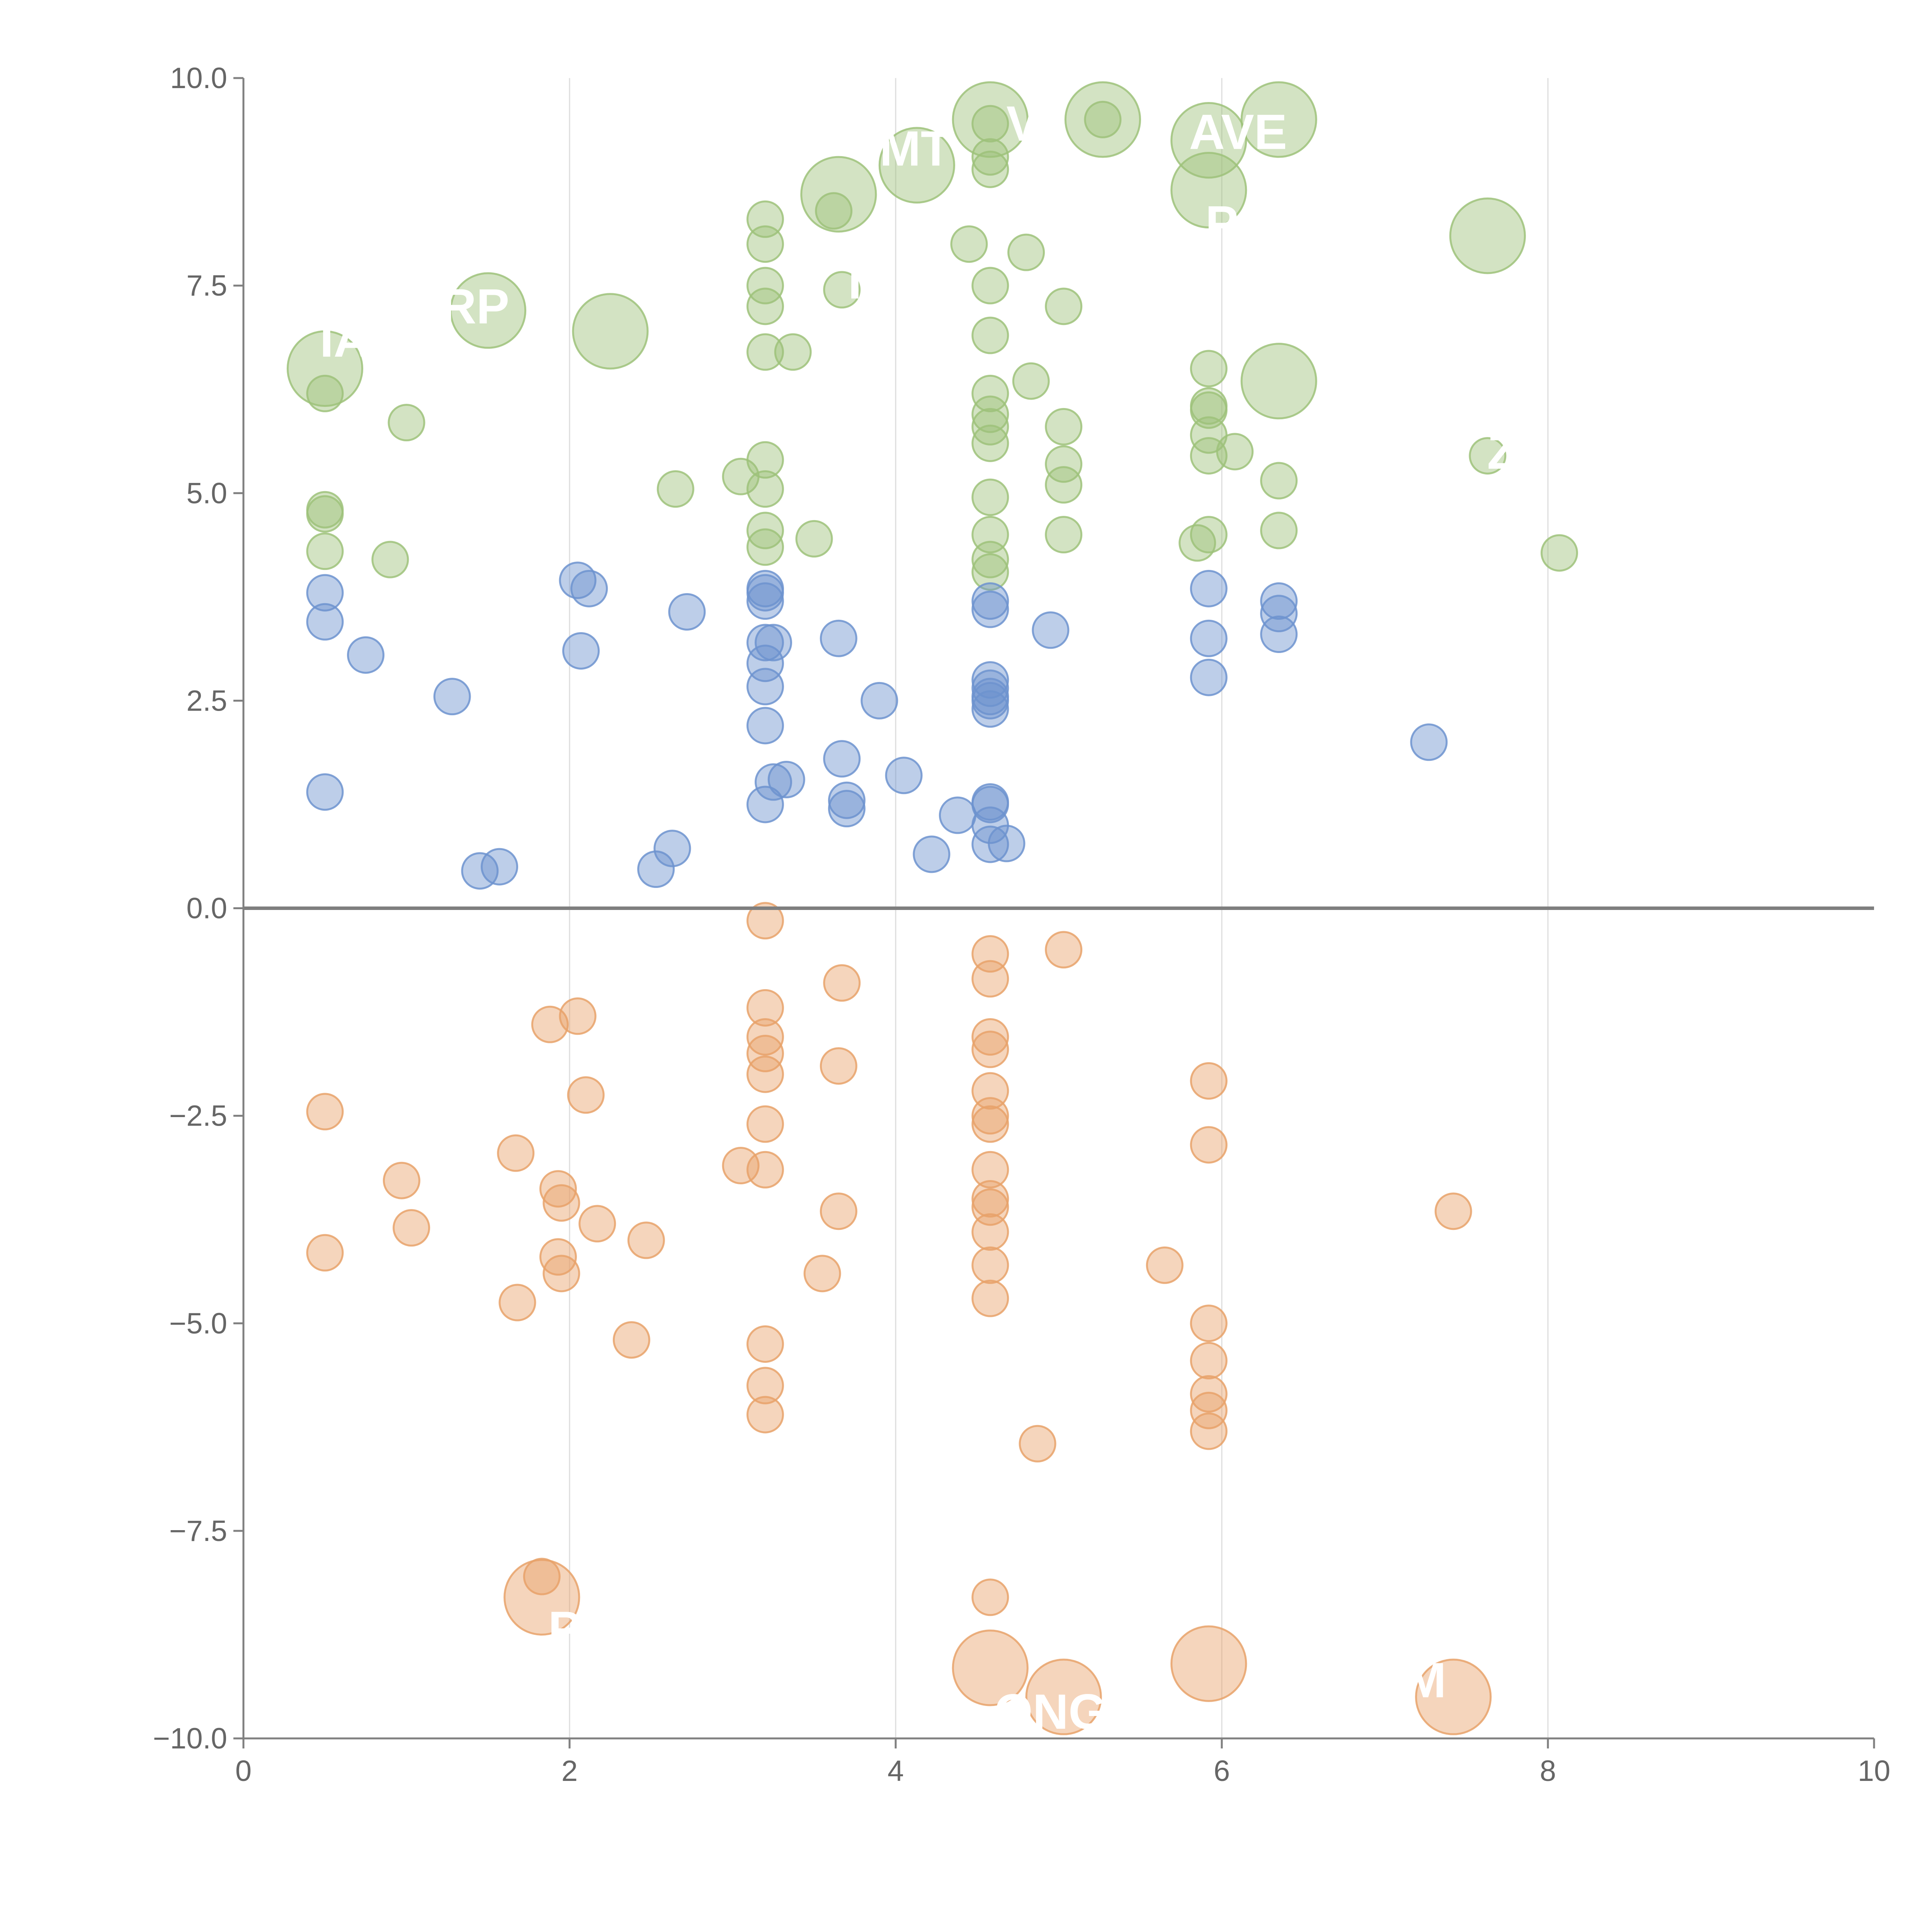 The image size is (1932, 1932). I want to click on y-tick-label: −7.5, so click(198, 1532).